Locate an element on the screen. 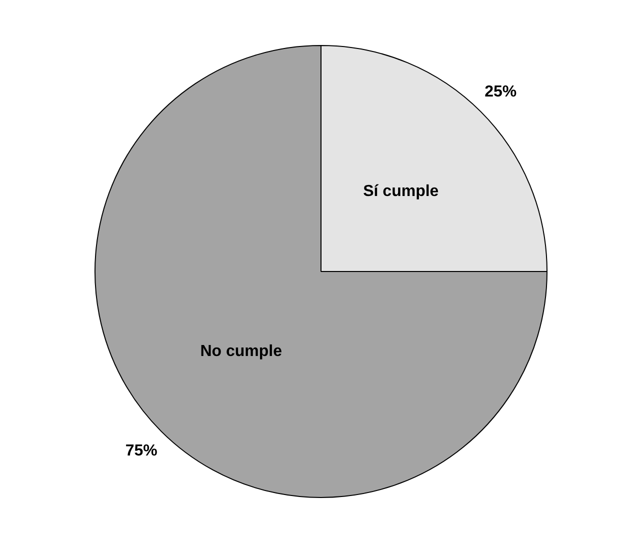 This screenshot has height=543, width=642. data-label: 25% is located at coordinates (500, 91).